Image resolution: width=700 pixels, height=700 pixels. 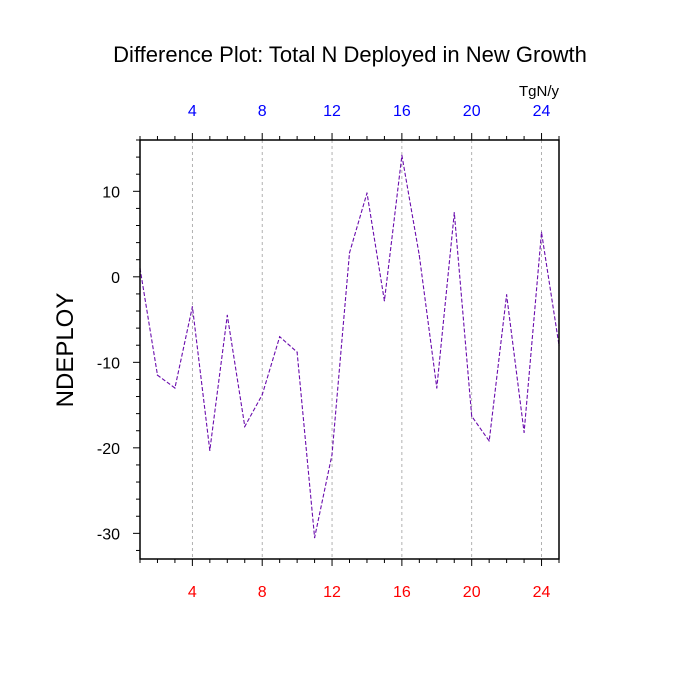 I want to click on x-tick-label-bottom: 8, so click(x=262, y=592).